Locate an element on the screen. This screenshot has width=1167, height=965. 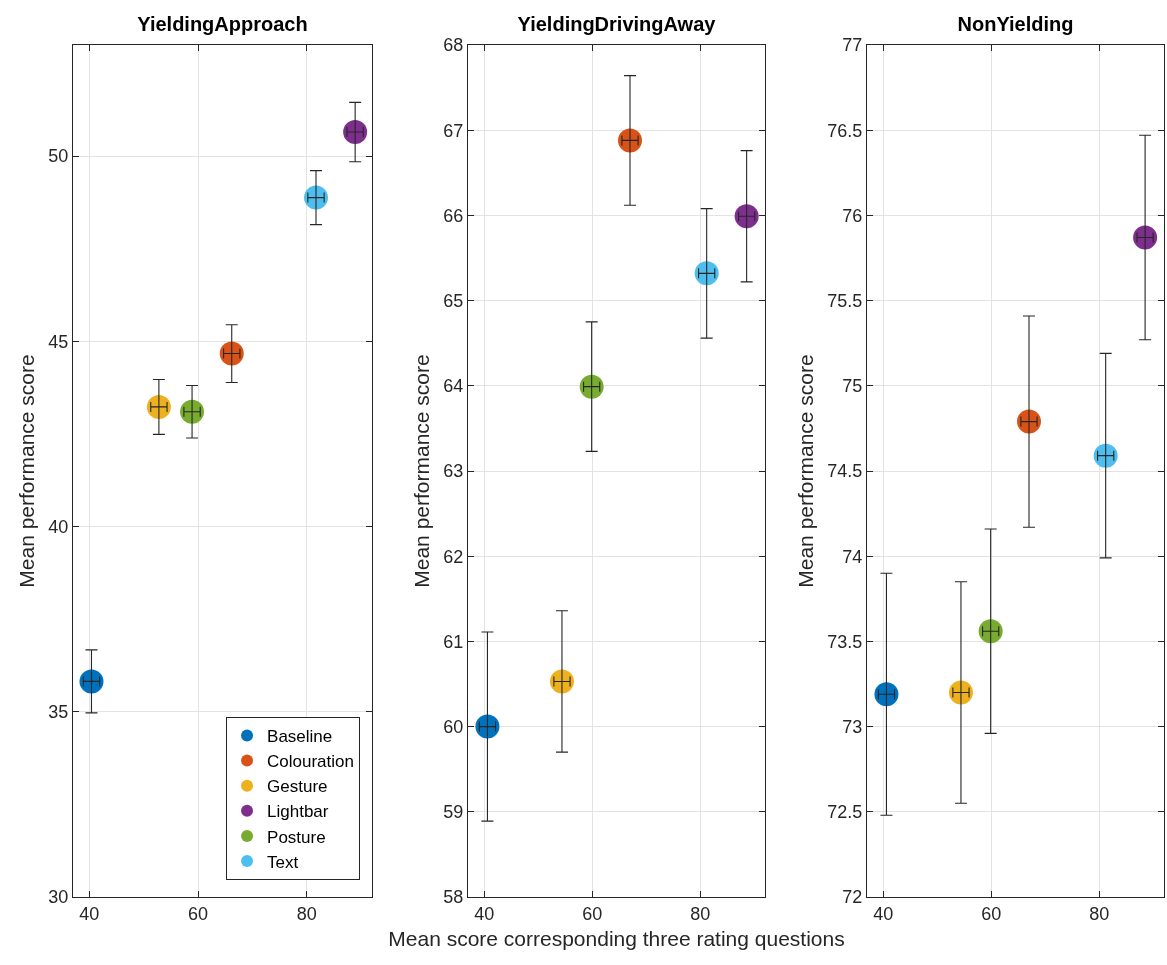
legend-label: Text is located at coordinates (283, 862).